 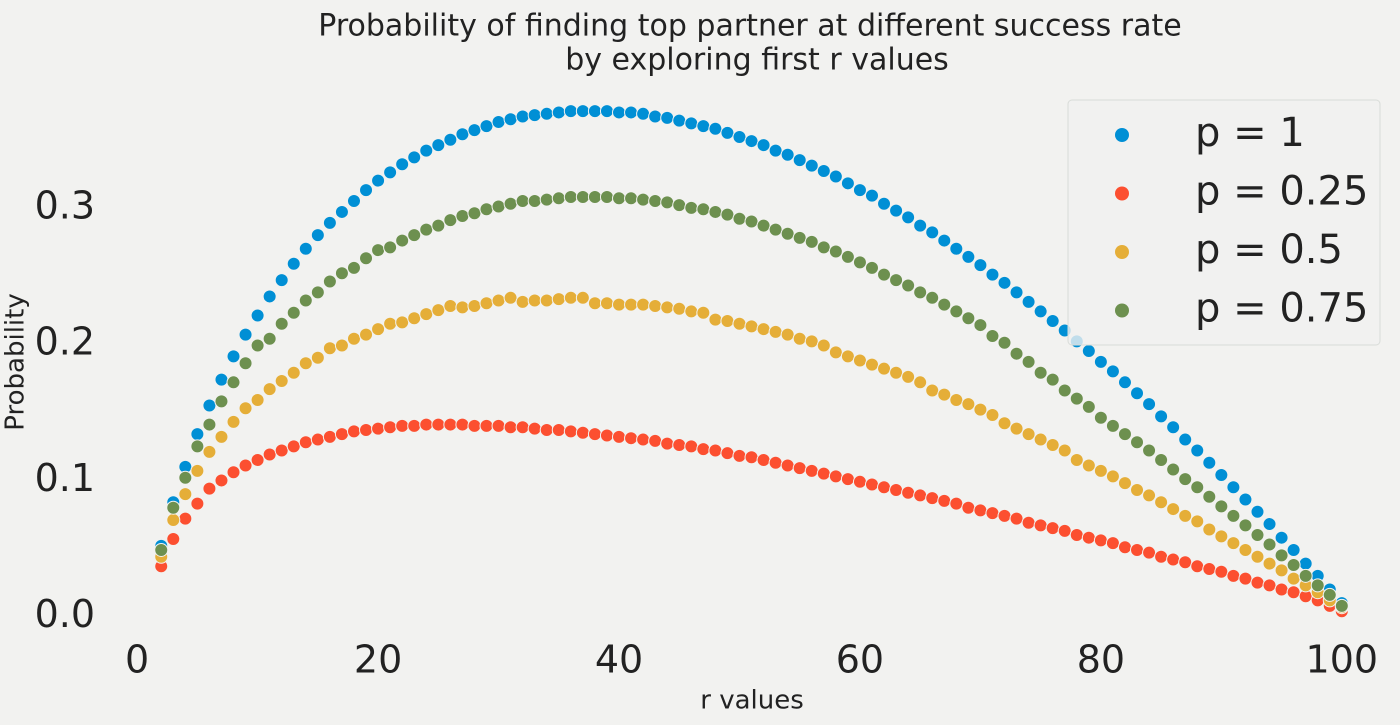 What do you see at coordinates (1269, 250) in the screenshot?
I see `legend-label: p = 0.5` at bounding box center [1269, 250].